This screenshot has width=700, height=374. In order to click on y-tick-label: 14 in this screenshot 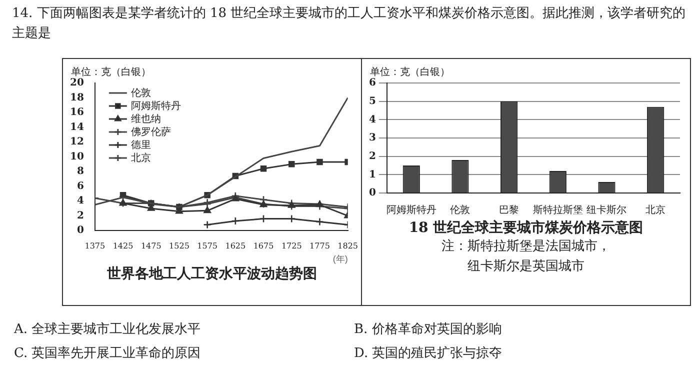, I will do `click(77, 127)`.